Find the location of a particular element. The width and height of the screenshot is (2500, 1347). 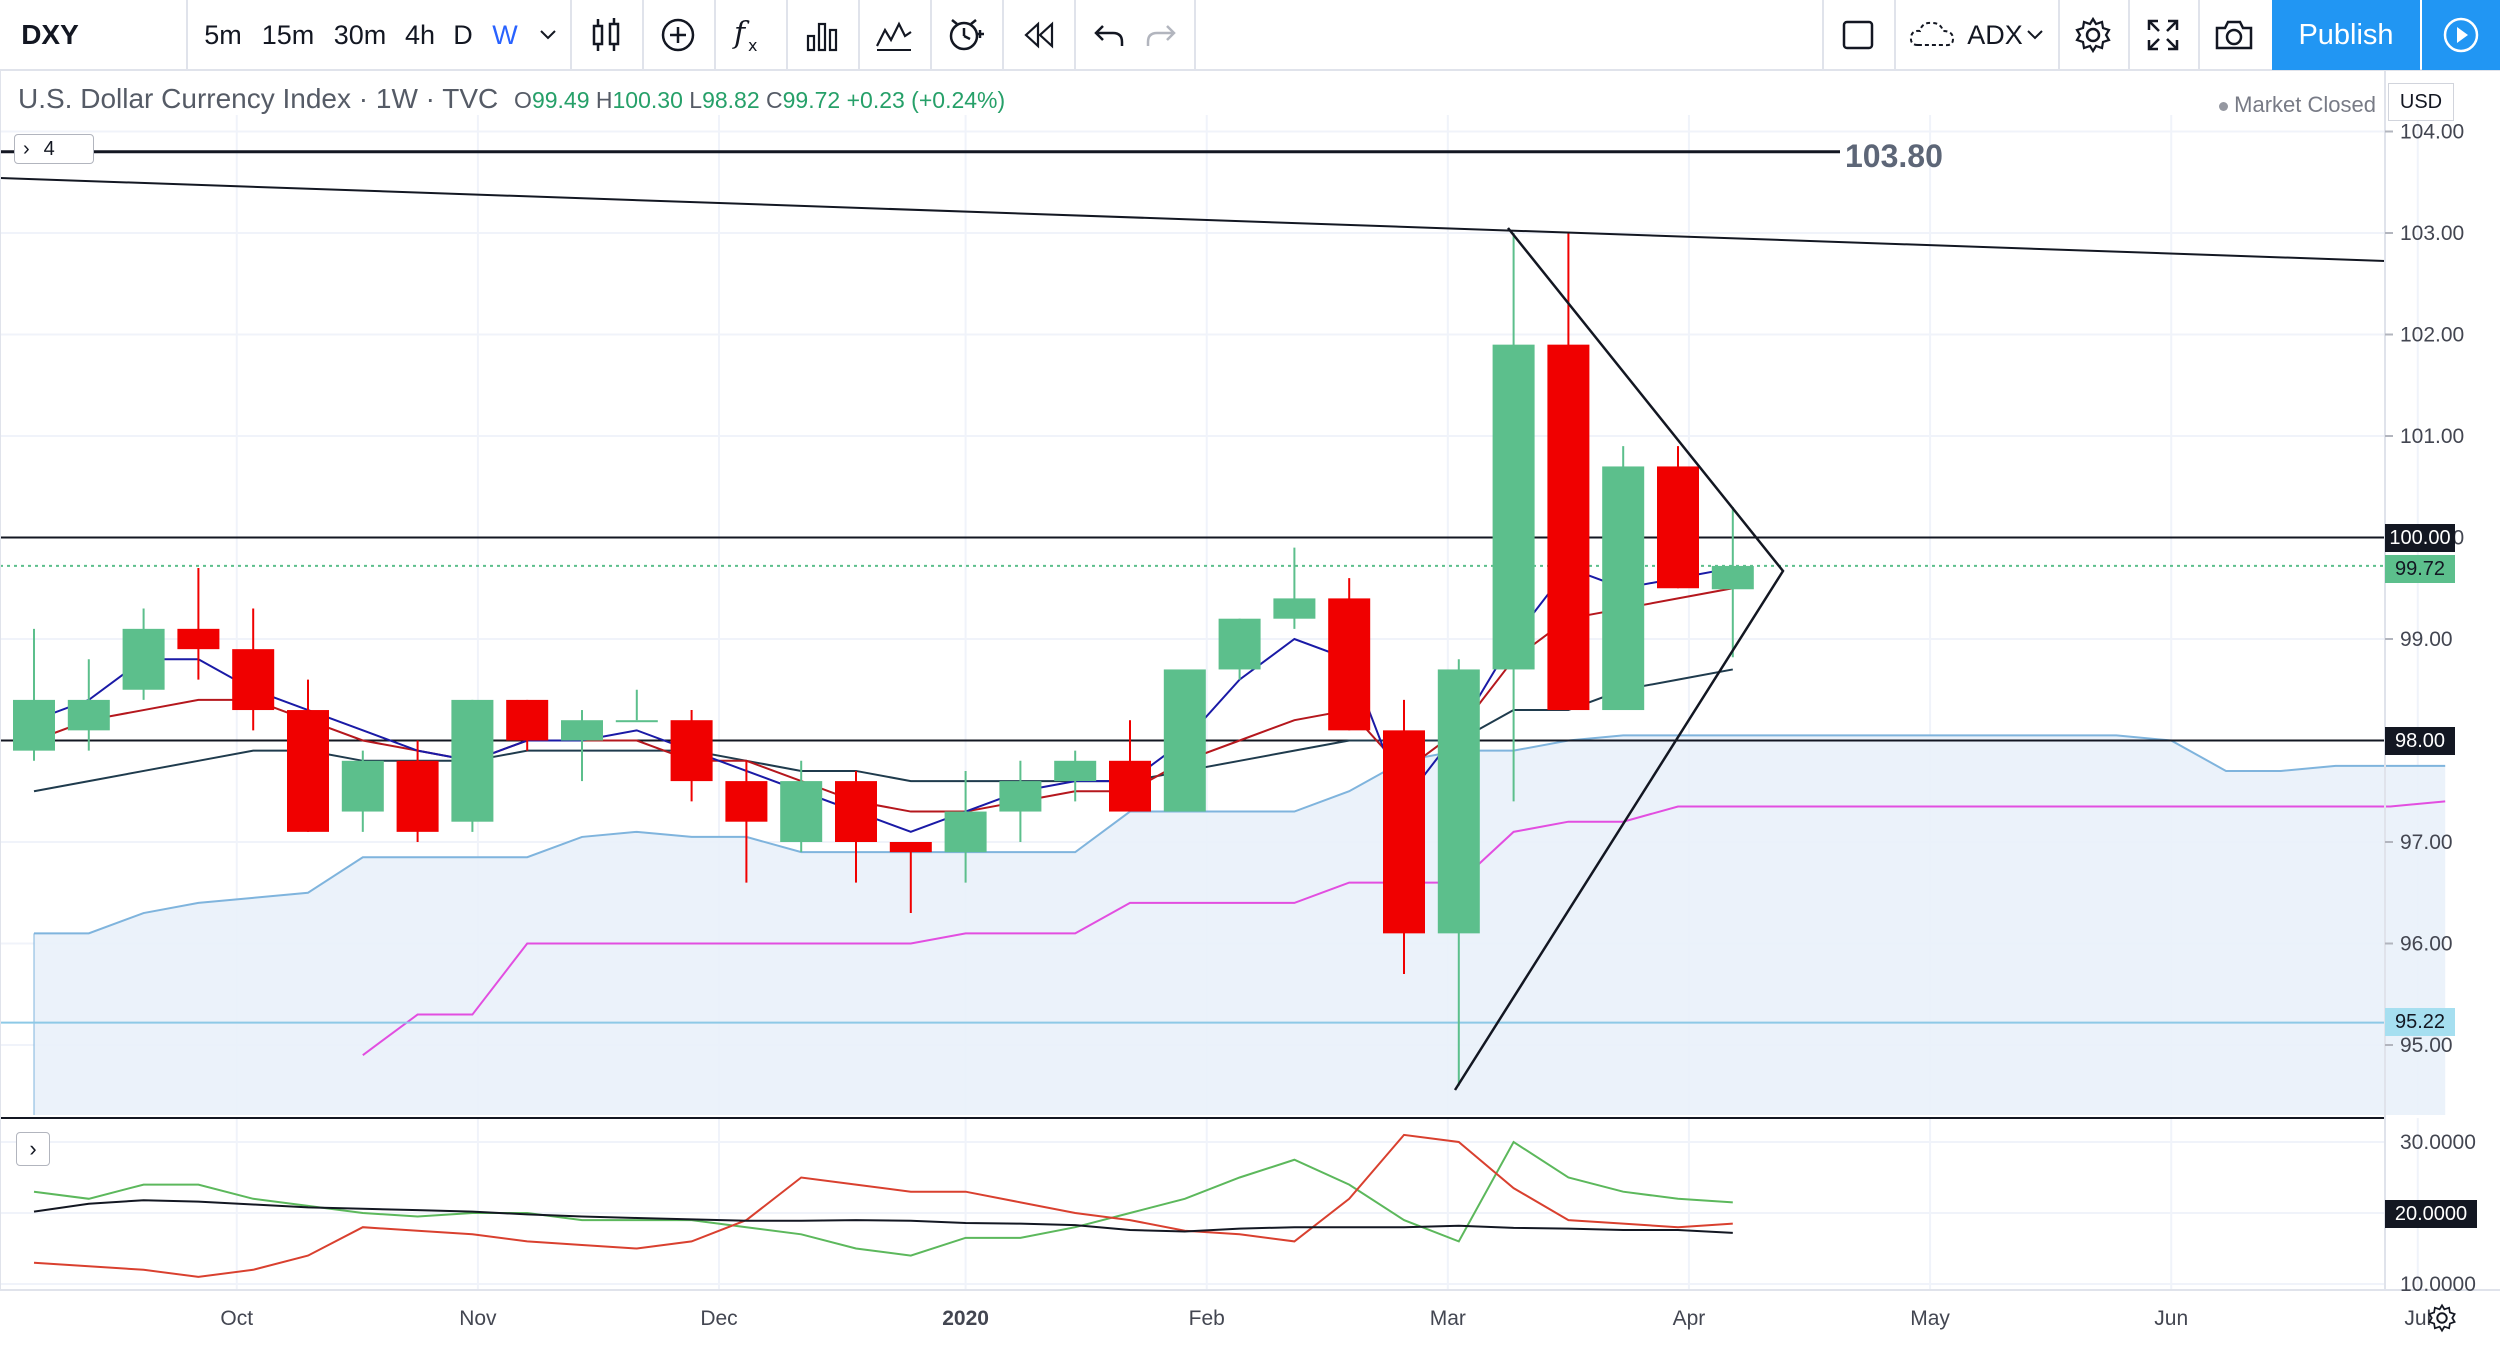

interval-dropdown-chevron-icon is located at coordinates (548, 35).